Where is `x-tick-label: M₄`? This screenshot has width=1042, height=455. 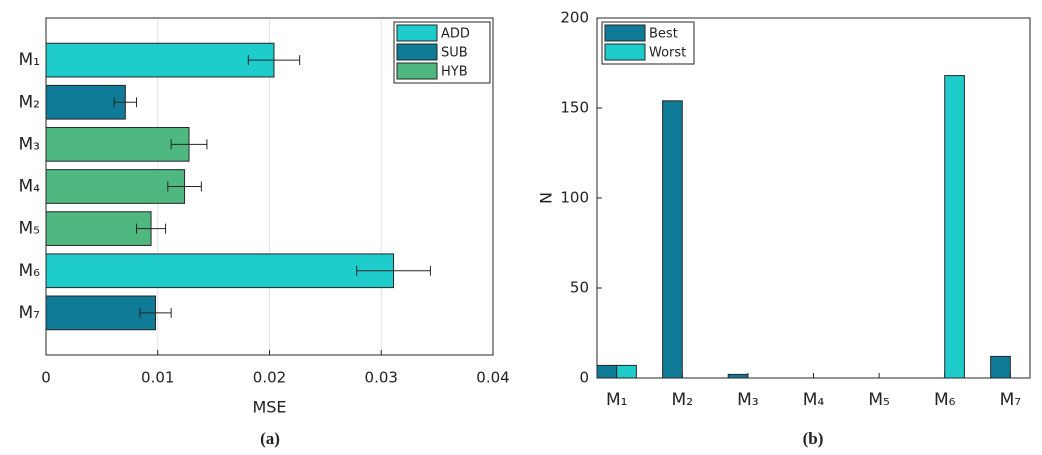
x-tick-label: M₄ is located at coordinates (814, 400).